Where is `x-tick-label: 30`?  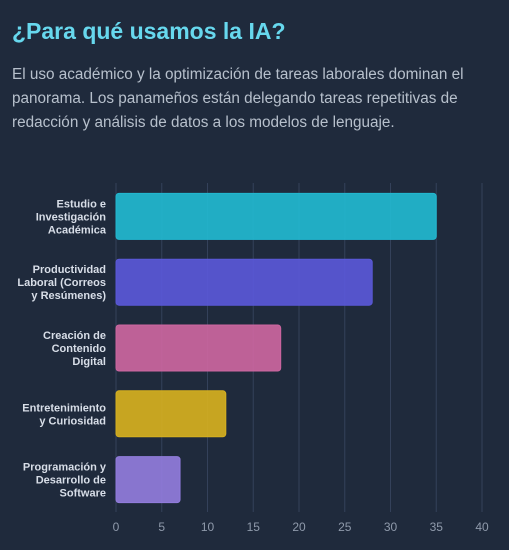
x-tick-label: 30 is located at coordinates (391, 527).